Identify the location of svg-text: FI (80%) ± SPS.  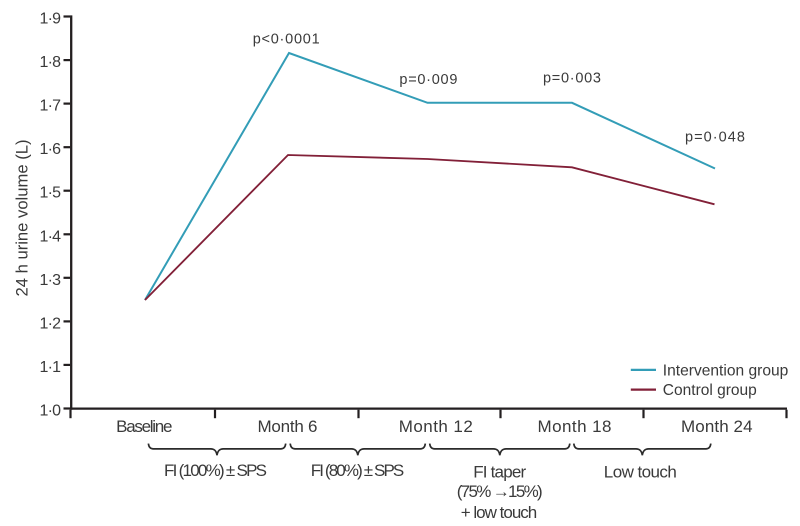
(358, 470).